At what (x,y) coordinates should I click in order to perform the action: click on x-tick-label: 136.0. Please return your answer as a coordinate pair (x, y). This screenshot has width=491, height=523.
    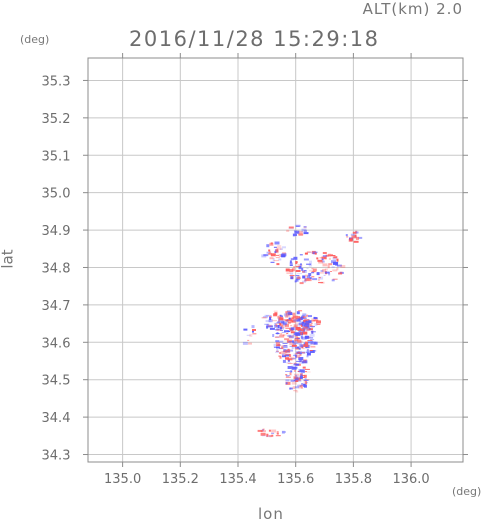
    Looking at the image, I should click on (410, 479).